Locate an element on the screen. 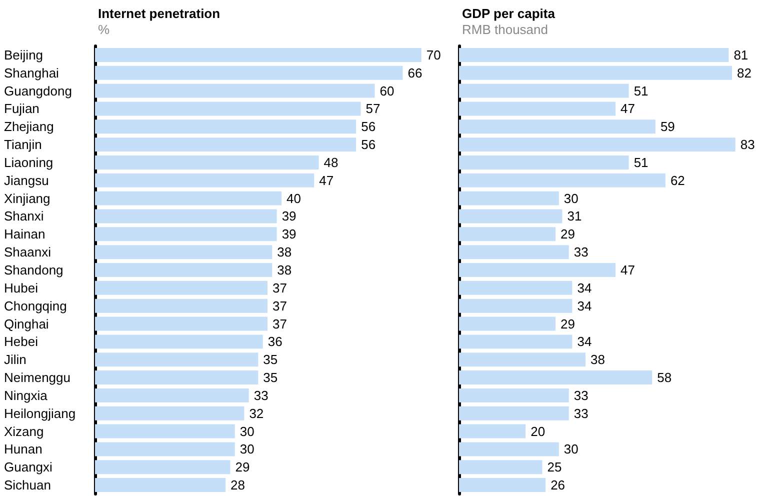 Image resolution: width=767 pixels, height=496 pixels. data-label: 26 is located at coordinates (558, 485).